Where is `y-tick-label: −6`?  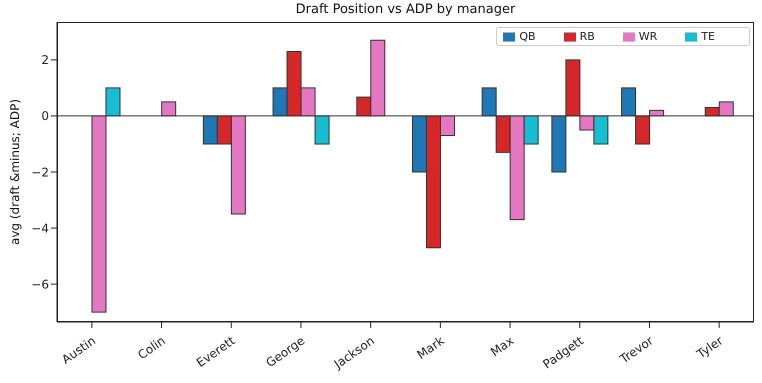
y-tick-label: −6 is located at coordinates (40, 284).